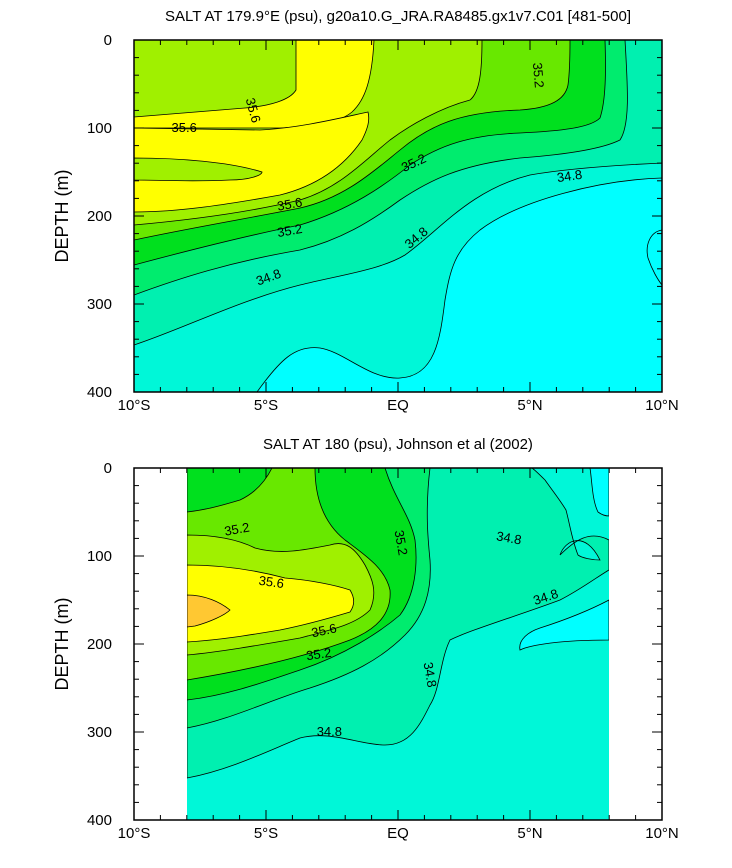 This screenshot has width=732, height=868. What do you see at coordinates (391, 629) in the screenshot?
I see `panel-2-contour-labels: 35.2 35.2 35.6 35.6 35.2 34.8 34.8 34.8 34.8` at bounding box center [391, 629].